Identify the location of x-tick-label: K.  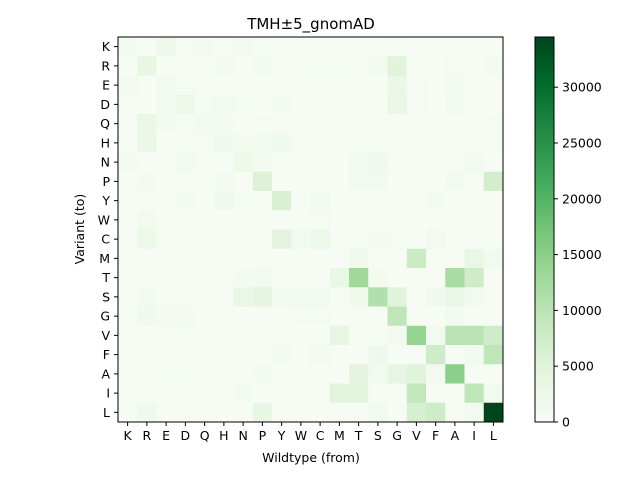
(128, 435).